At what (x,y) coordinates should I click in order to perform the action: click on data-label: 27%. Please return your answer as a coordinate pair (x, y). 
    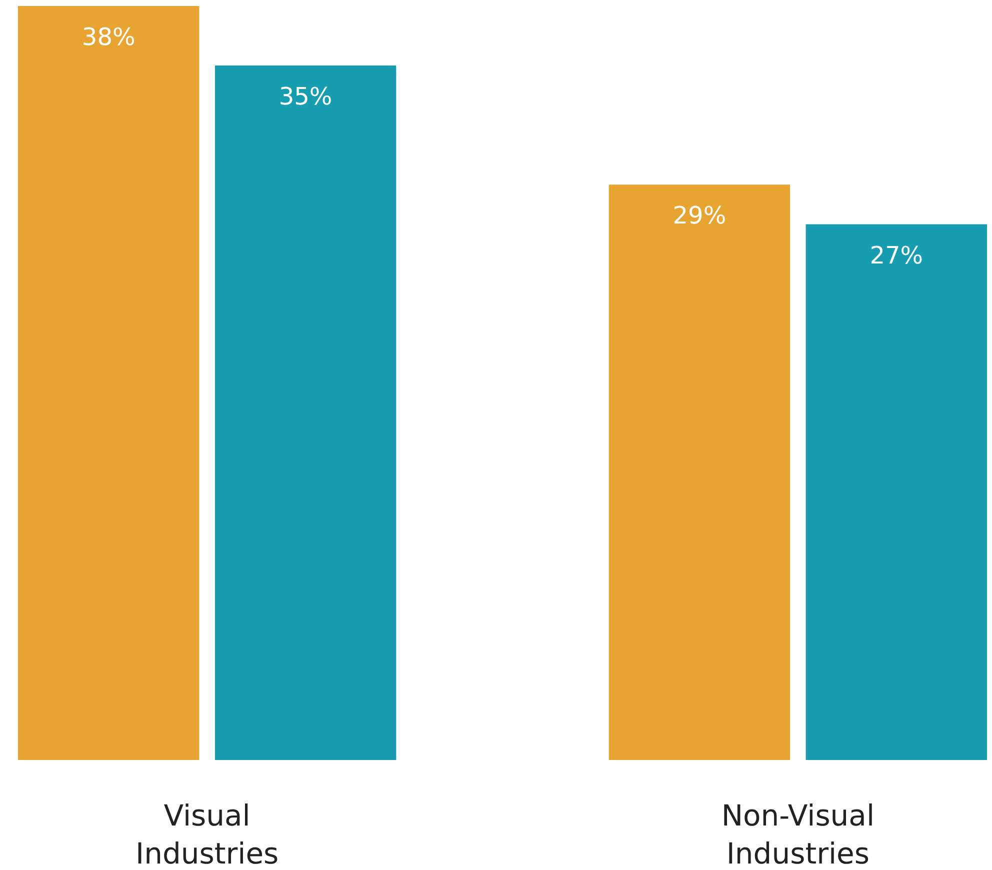
    Looking at the image, I should click on (897, 255).